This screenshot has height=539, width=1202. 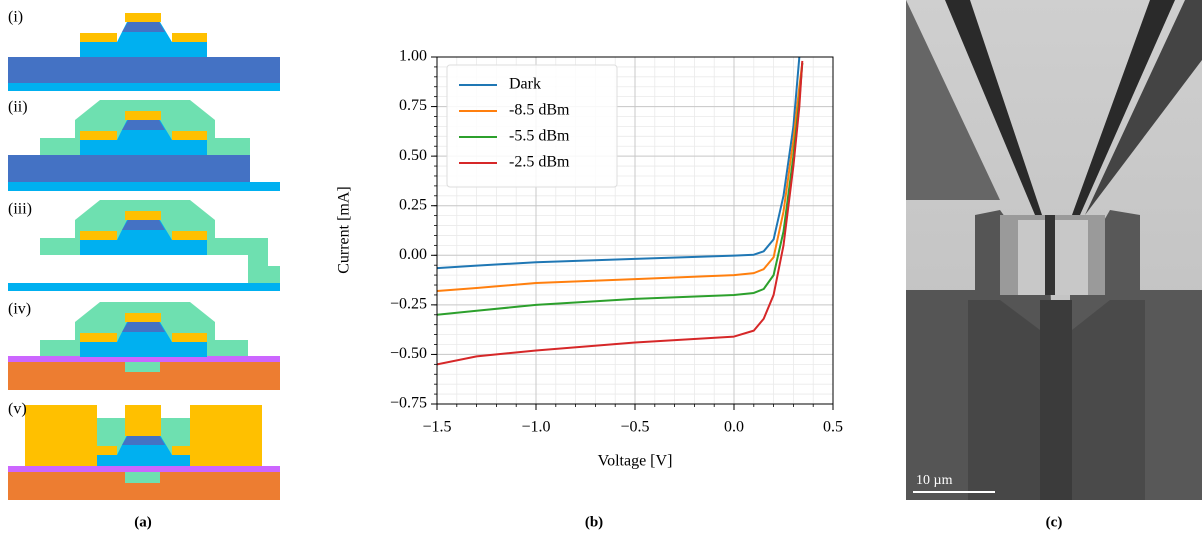 What do you see at coordinates (18, 107) in the screenshot?
I see `step-label: (ii)` at bounding box center [18, 107].